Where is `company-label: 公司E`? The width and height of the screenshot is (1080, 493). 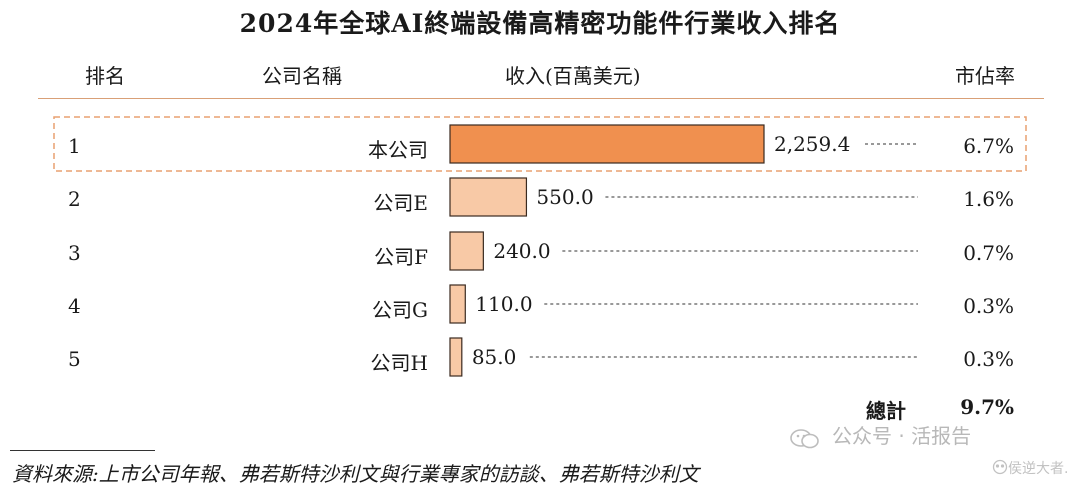
company-label: 公司E is located at coordinates (400, 203).